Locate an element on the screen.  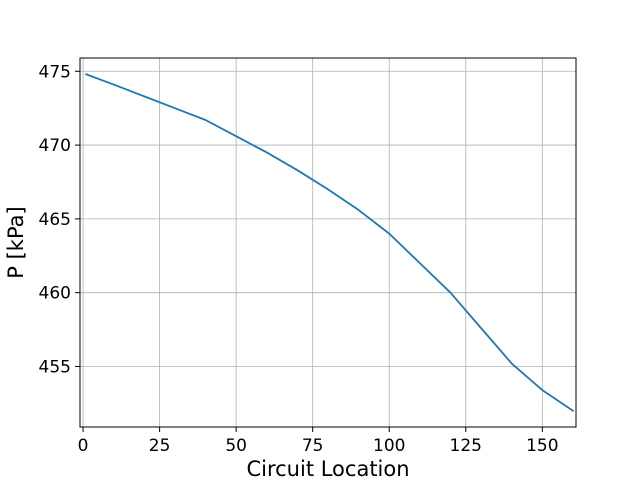
y-tick-label: 465 is located at coordinates (55, 220).